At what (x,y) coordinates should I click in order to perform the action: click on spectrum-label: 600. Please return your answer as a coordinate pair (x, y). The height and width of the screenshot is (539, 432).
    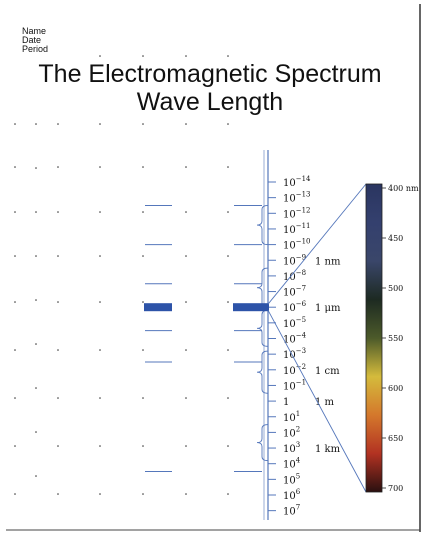
    Looking at the image, I should click on (395, 388).